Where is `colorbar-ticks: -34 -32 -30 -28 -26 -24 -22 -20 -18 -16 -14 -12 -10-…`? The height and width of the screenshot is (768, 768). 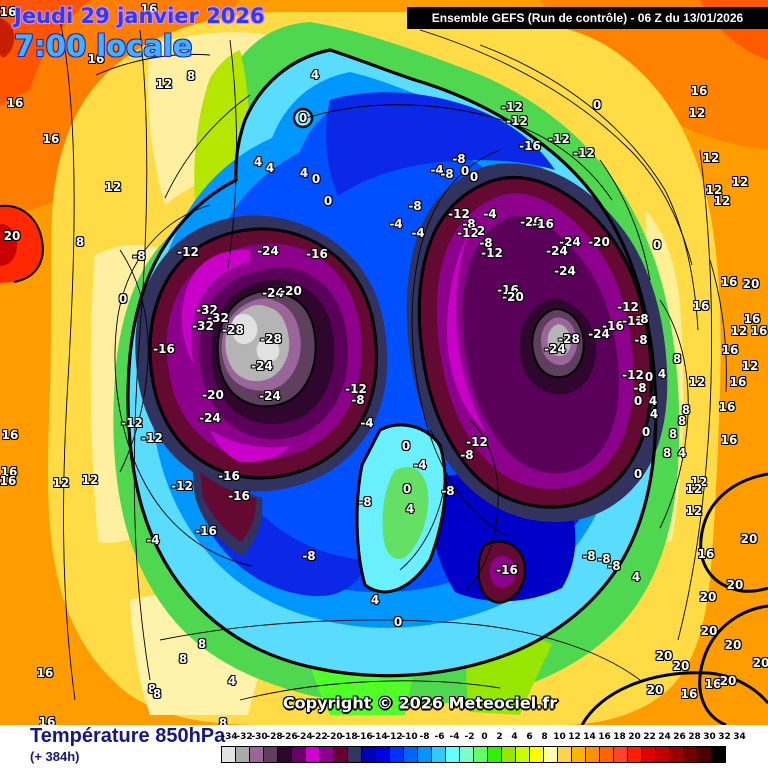 colorbar-ticks: -34 -32 -30 -28 -26 -24 -22 -20 -18 -16 -14 -12 -10-… is located at coordinates (494, 737).